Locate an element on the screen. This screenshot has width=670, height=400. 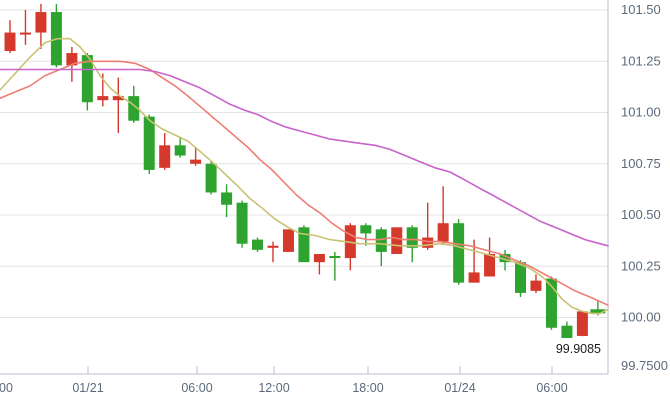
y-axis-label: 100.50 is located at coordinates (641, 214).